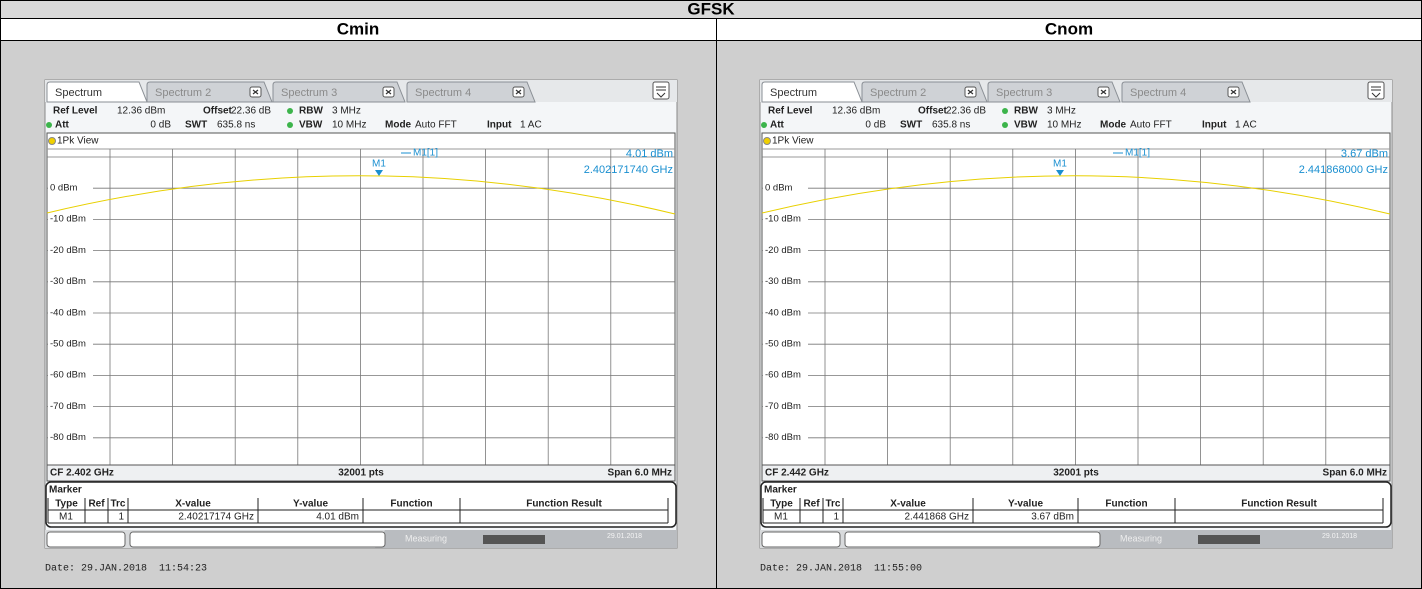  I want to click on y-label: -80 dBm, so click(783, 437).